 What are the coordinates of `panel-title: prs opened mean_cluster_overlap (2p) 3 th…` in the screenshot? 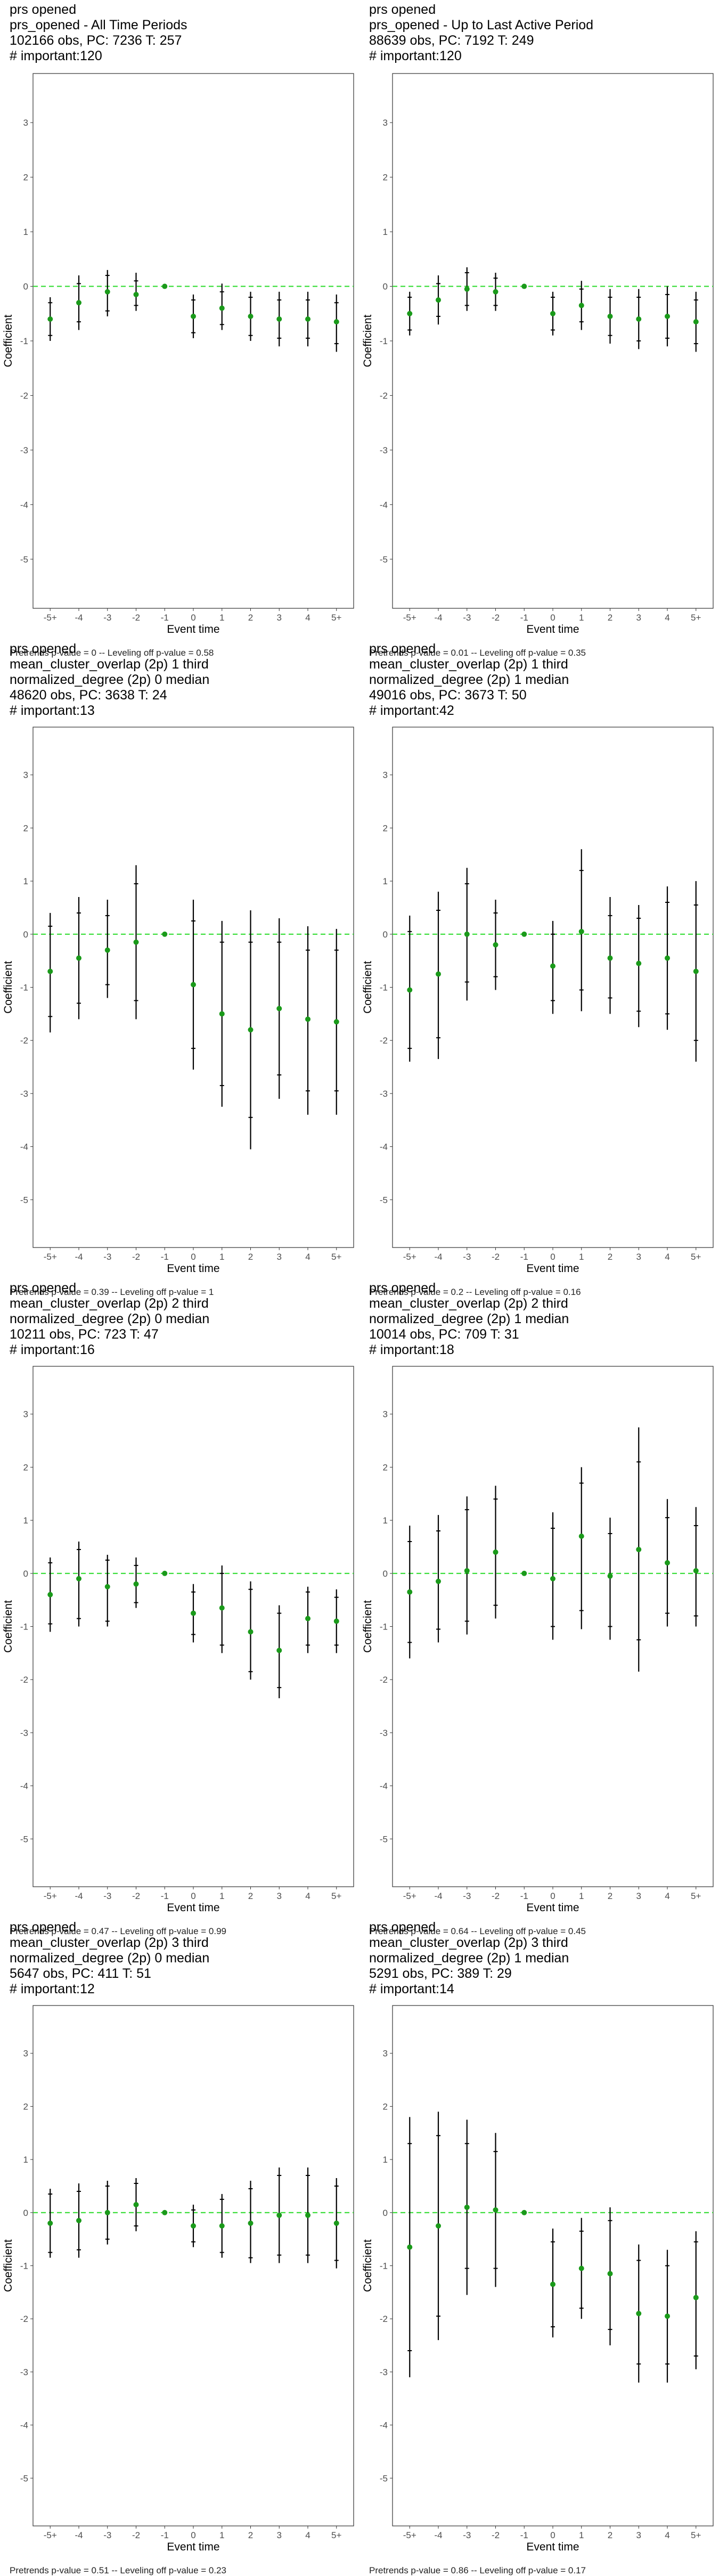 It's located at (109, 1959).